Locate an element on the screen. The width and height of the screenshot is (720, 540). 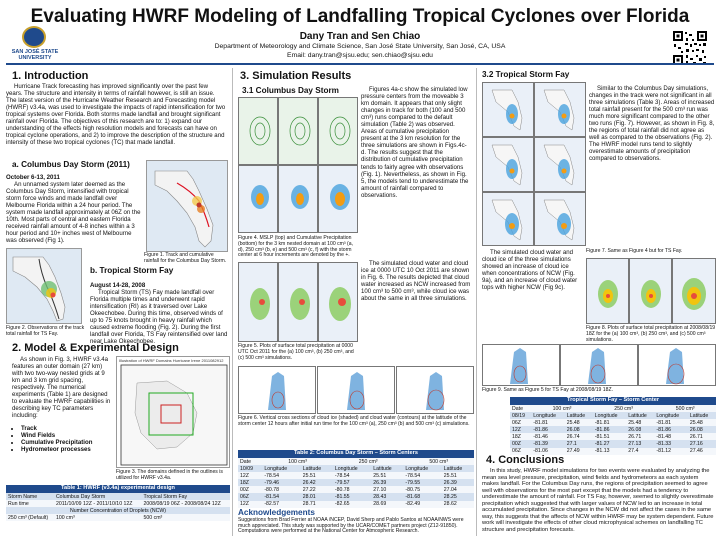
table-cell: Number Concentration of Droplets (NCW) is located at coordinates (118, 510).